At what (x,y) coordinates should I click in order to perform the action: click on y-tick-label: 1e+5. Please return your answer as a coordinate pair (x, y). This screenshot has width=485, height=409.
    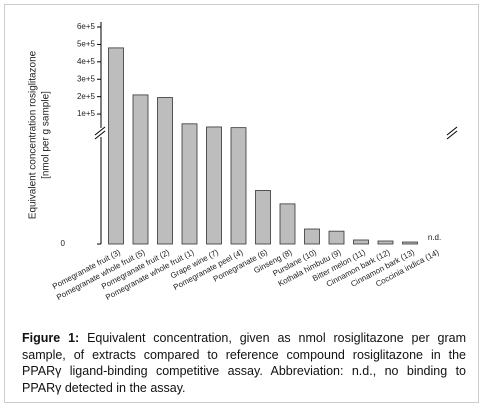
    Looking at the image, I should click on (86, 113).